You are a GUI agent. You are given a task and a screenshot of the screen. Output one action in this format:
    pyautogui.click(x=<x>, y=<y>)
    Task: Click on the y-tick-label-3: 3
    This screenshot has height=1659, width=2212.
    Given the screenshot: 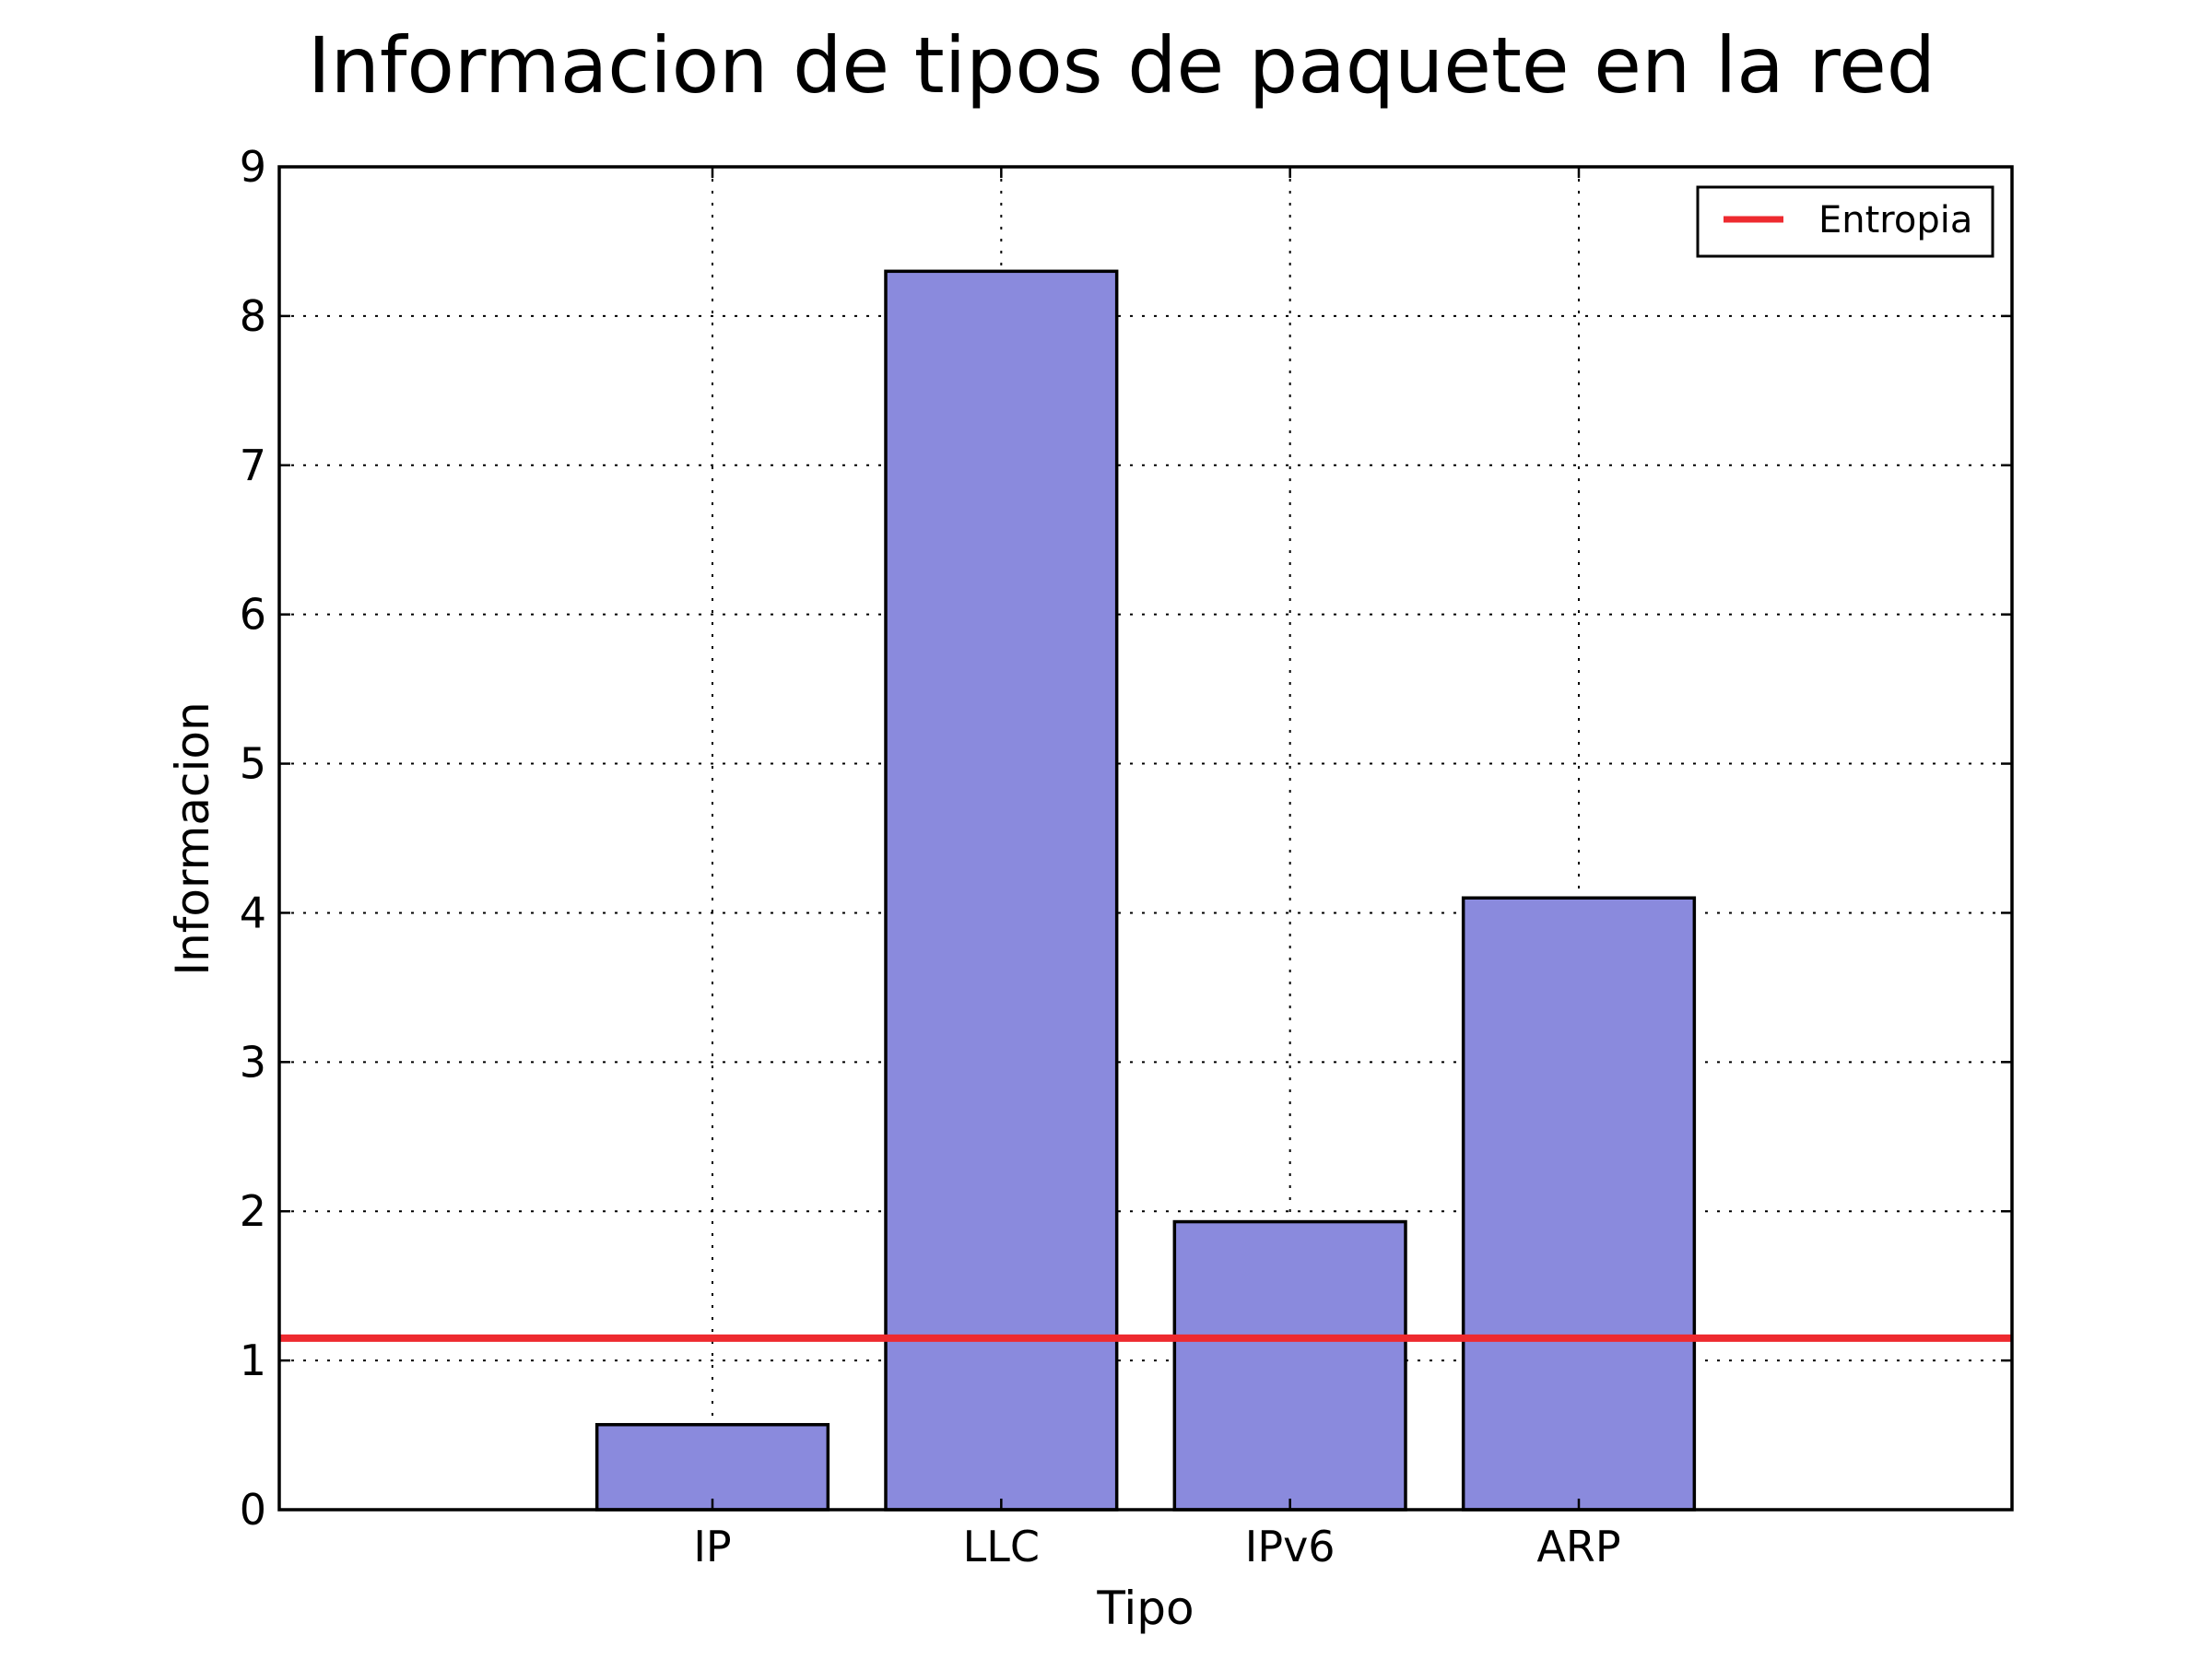 What is the action you would take?
    pyautogui.click(x=253, y=1062)
    